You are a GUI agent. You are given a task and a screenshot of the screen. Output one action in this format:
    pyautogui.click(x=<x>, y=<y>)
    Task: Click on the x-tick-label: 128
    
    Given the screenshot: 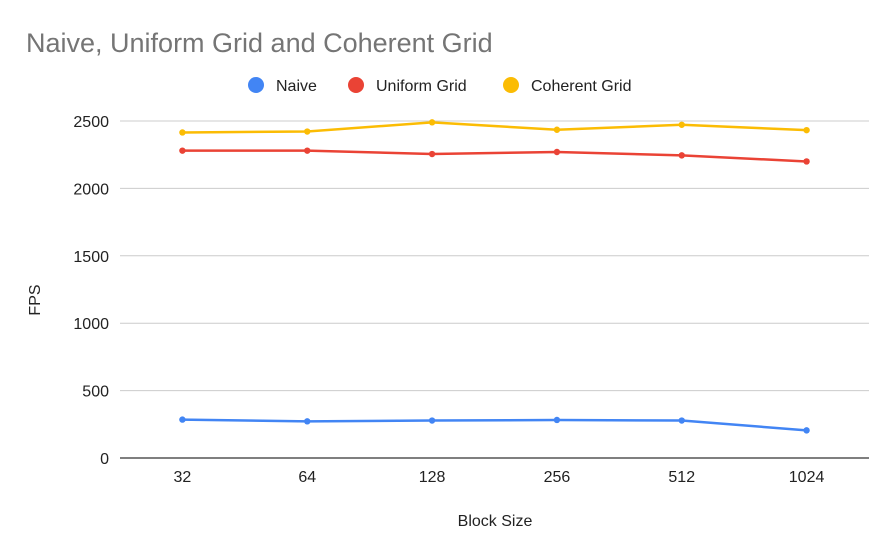 What is the action you would take?
    pyautogui.click(x=432, y=477)
    